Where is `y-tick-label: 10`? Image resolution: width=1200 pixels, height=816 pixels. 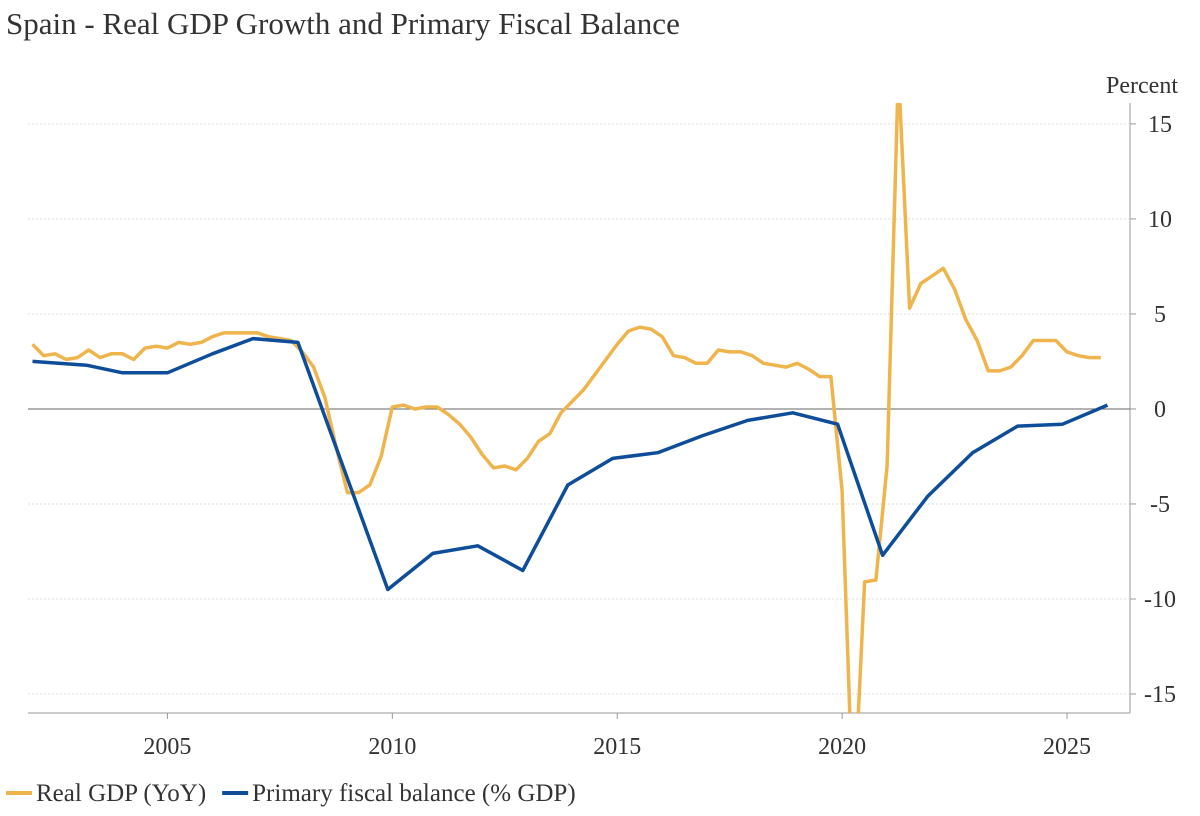 y-tick-label: 10 is located at coordinates (1160, 220).